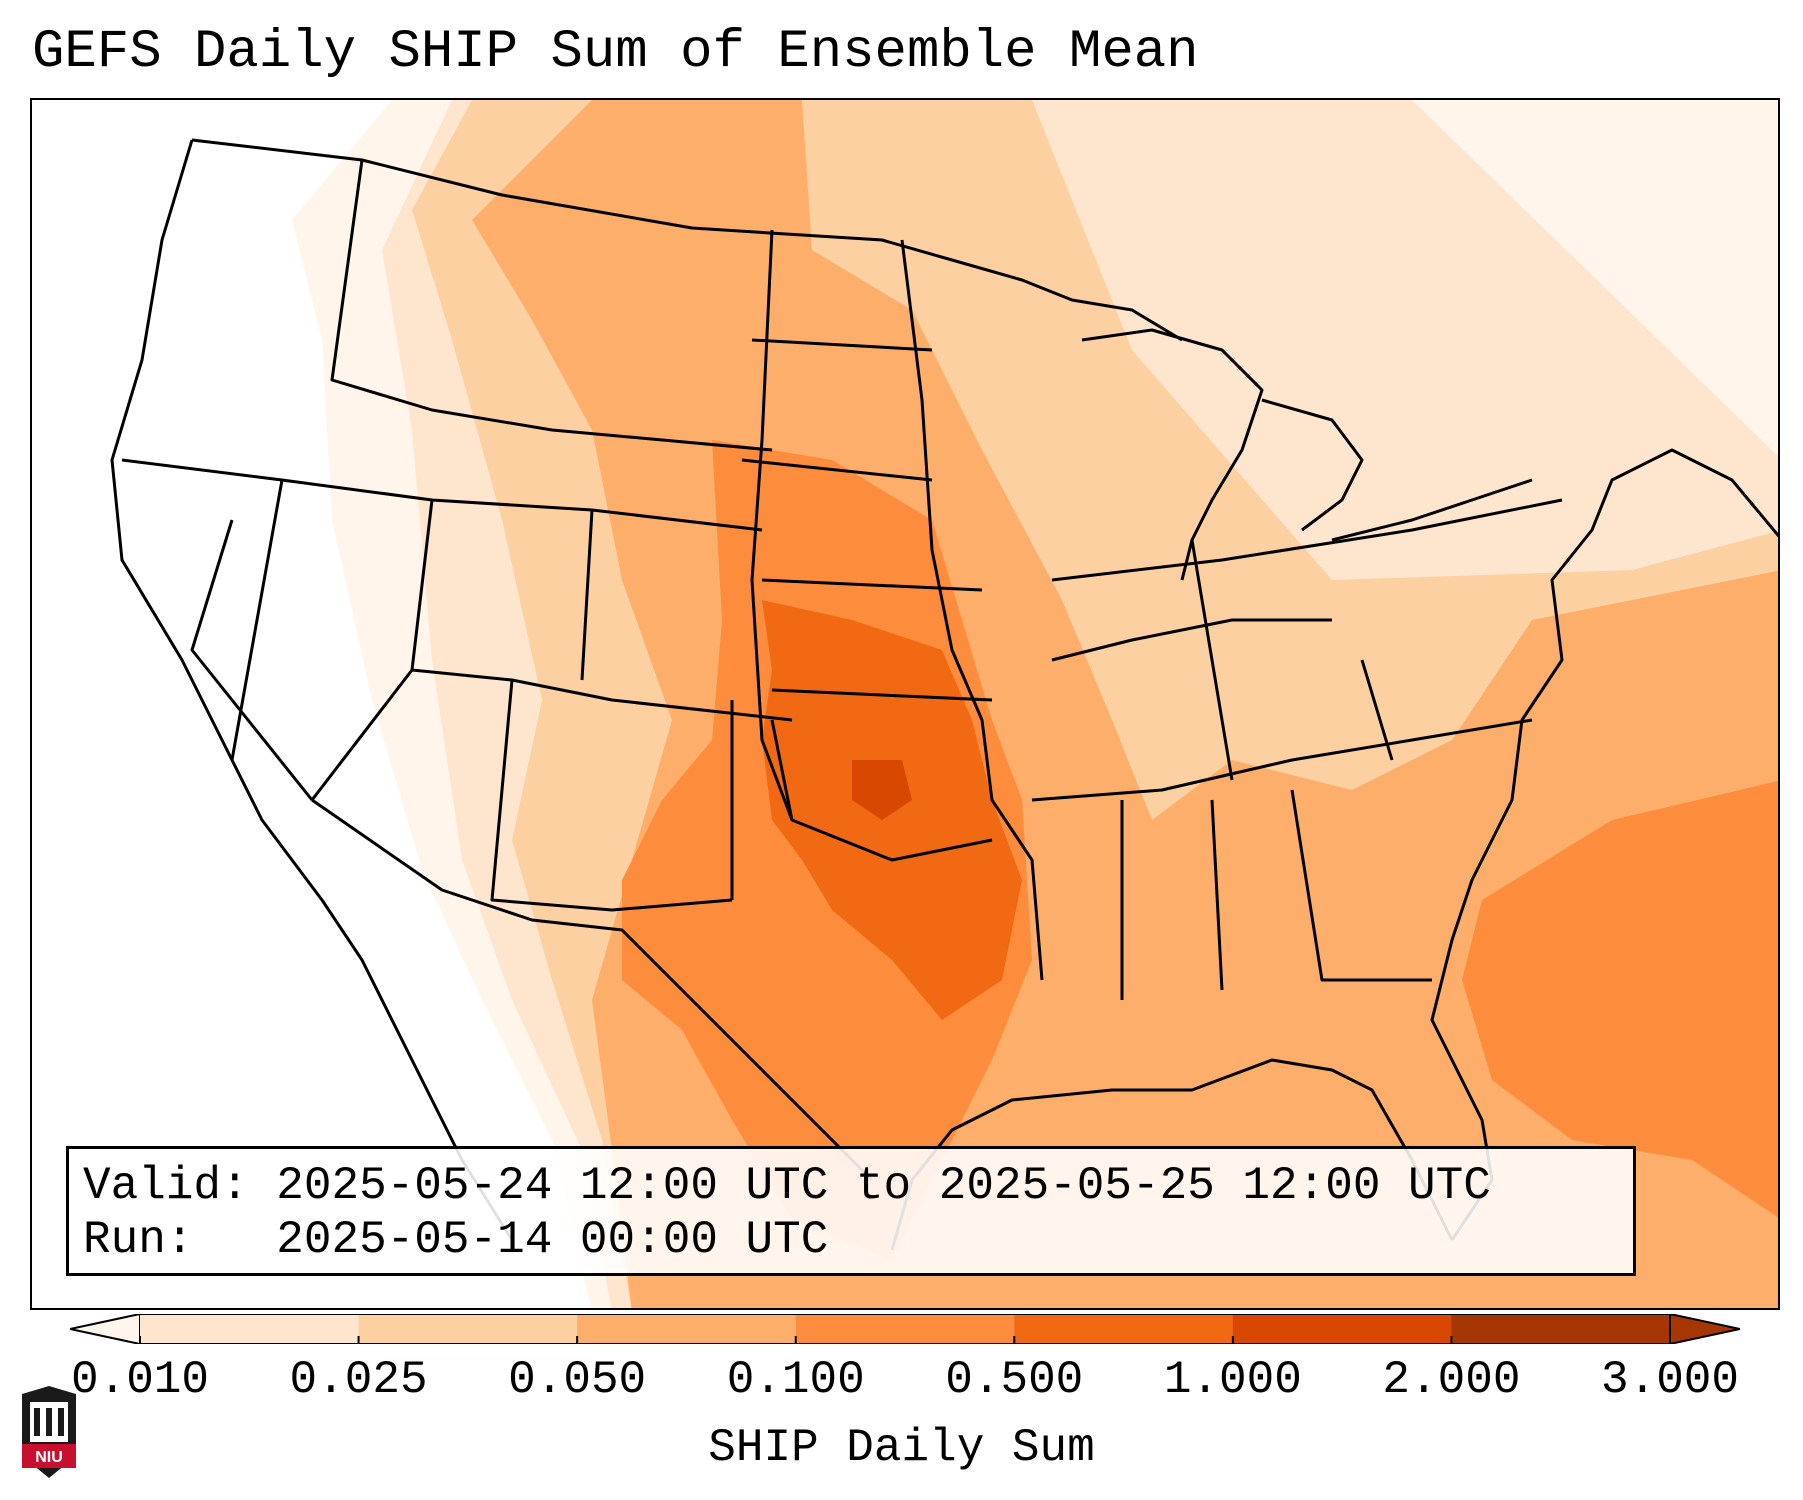  I want to click on logo-text: NIU, so click(49, 1457).